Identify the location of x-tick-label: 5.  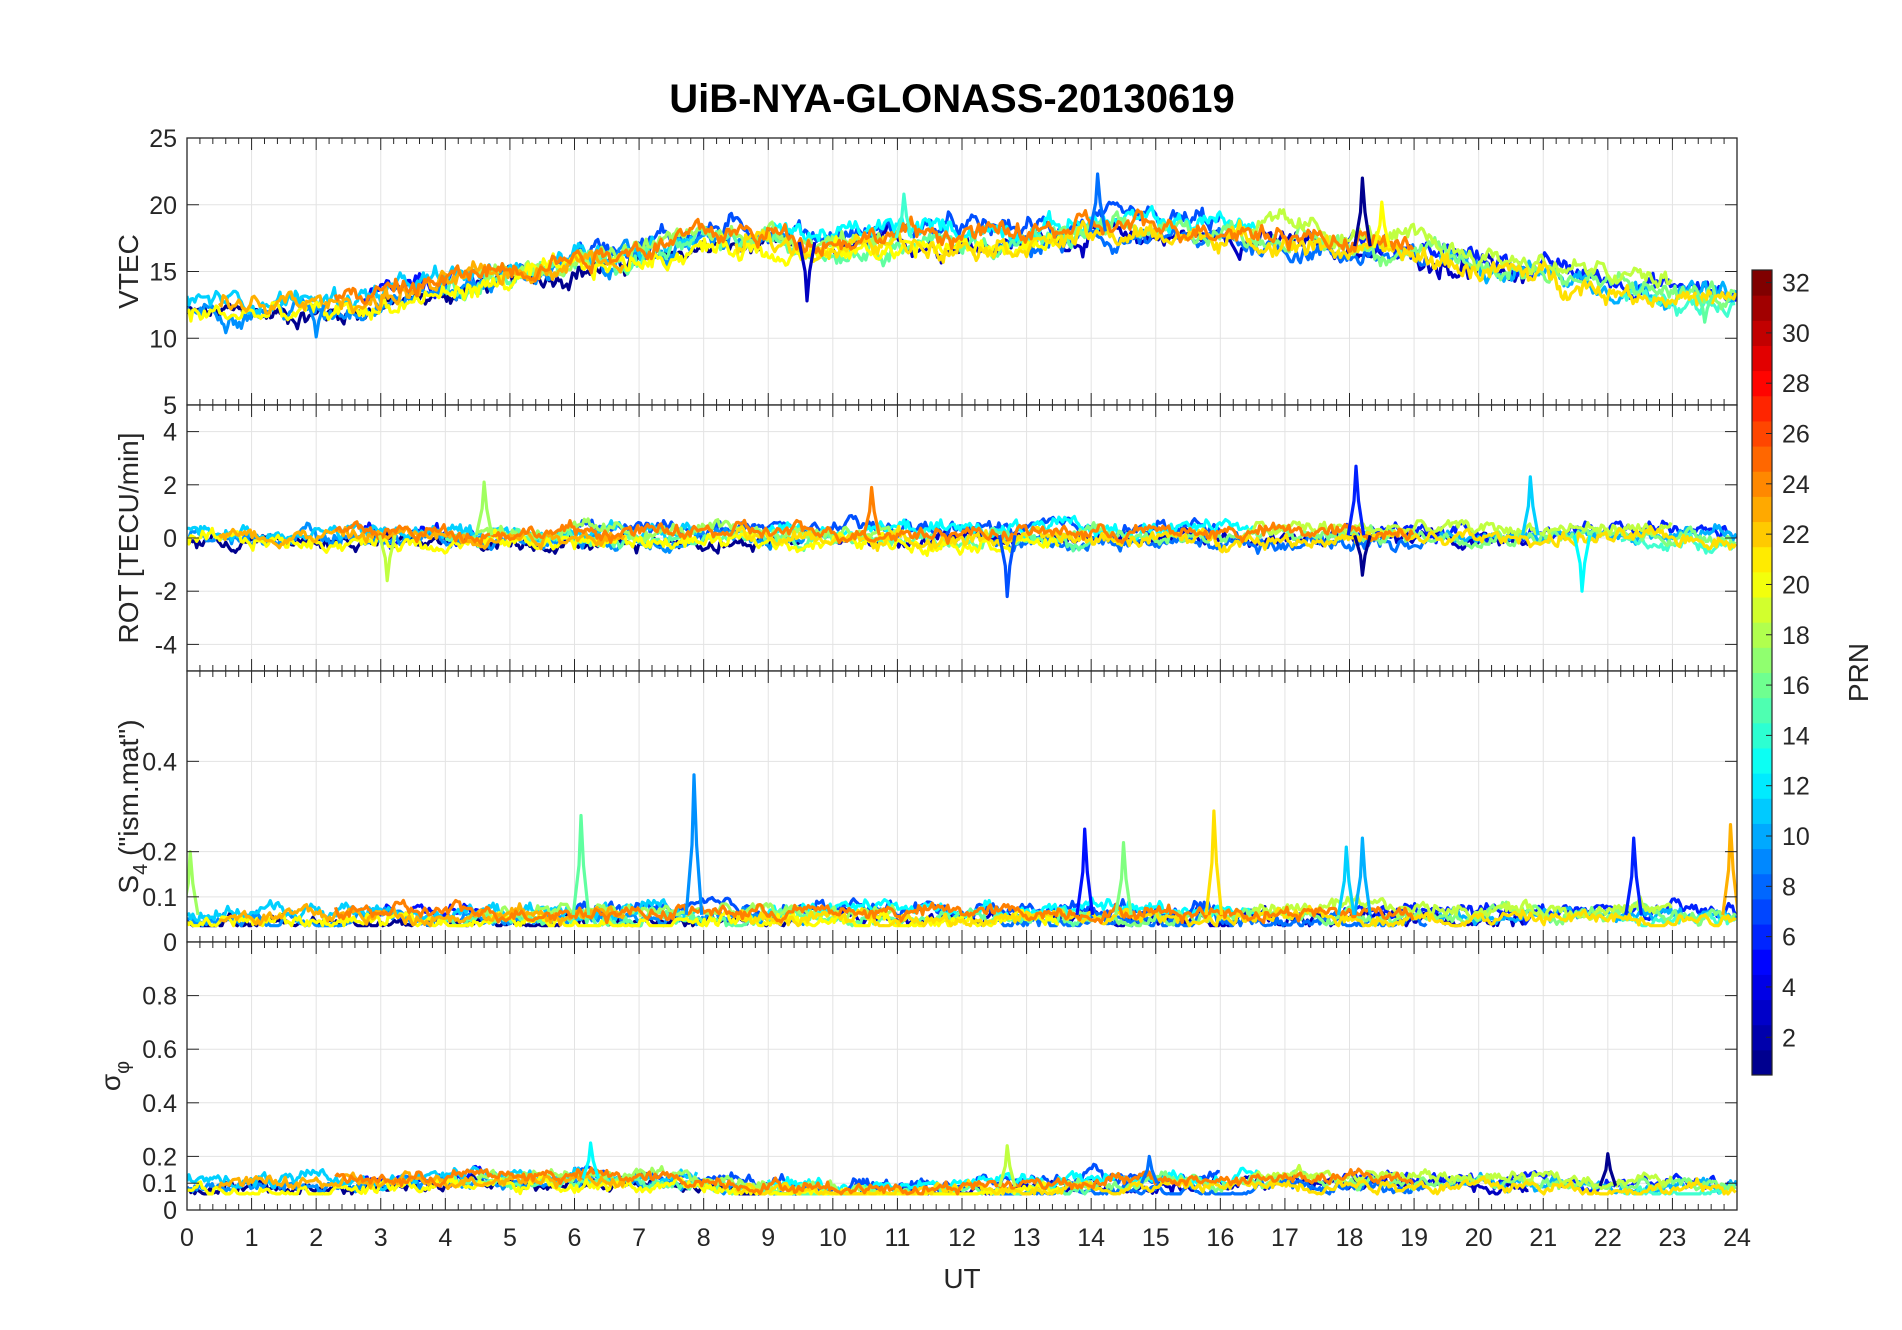
(510, 1238).